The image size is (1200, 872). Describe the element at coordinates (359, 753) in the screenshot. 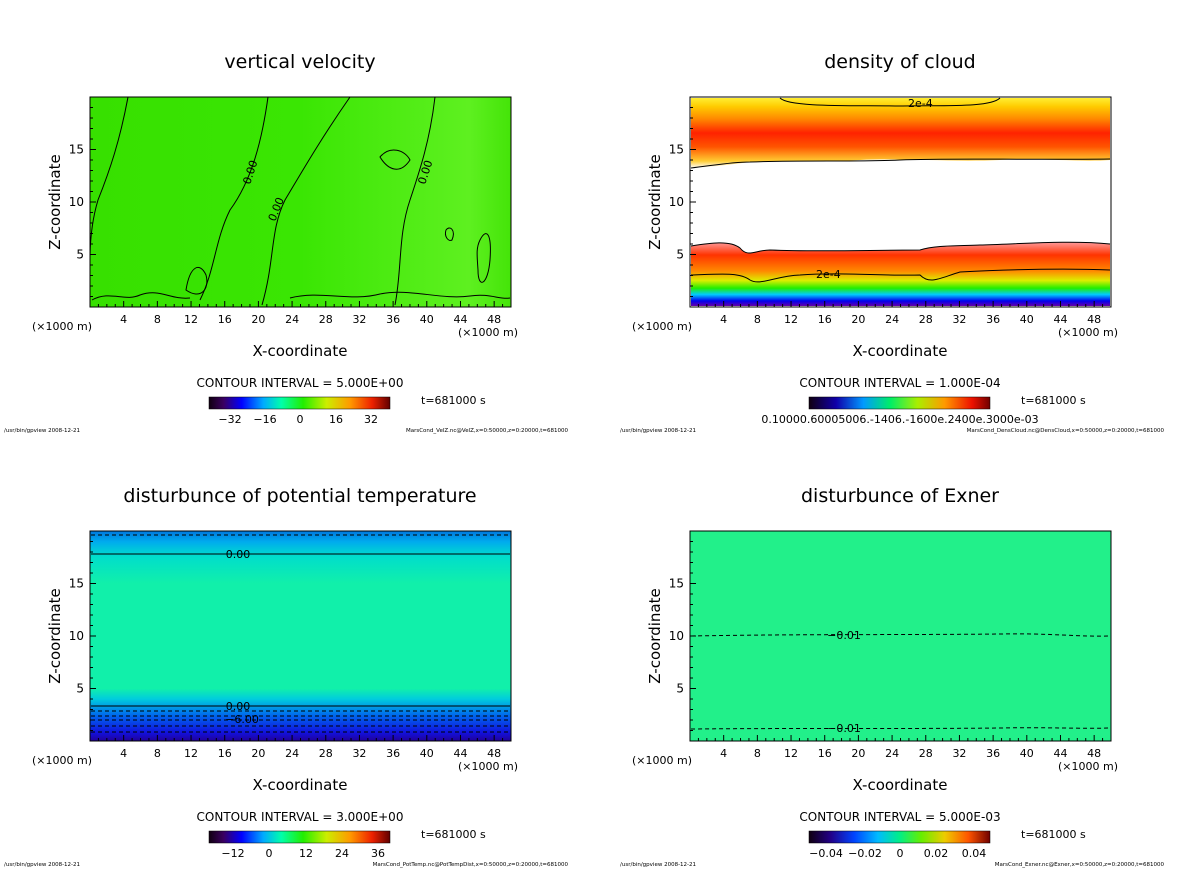

I see `x-tick-label: 32` at that location.